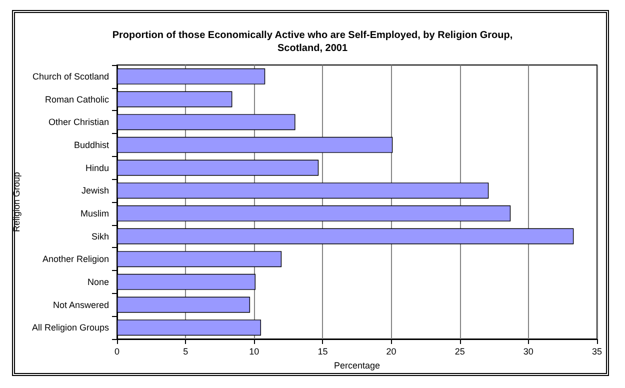  Describe the element at coordinates (323, 351) in the screenshot. I see `x-tick-label: 15` at that location.